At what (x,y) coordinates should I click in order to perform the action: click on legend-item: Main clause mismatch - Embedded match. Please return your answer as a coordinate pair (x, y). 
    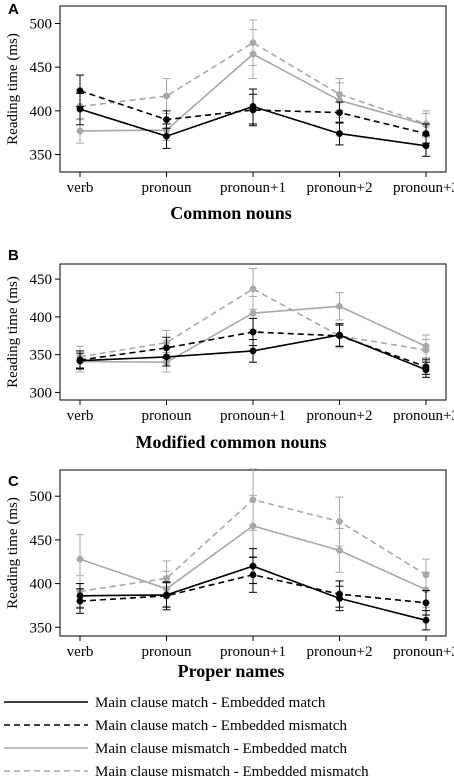
    Looking at the image, I should click on (176, 749).